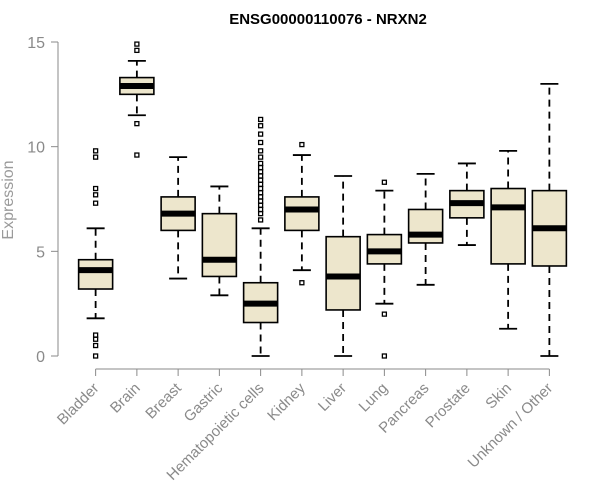 The width and height of the screenshot is (600, 500). What do you see at coordinates (467, 204) in the screenshot?
I see `box-prostate` at bounding box center [467, 204].